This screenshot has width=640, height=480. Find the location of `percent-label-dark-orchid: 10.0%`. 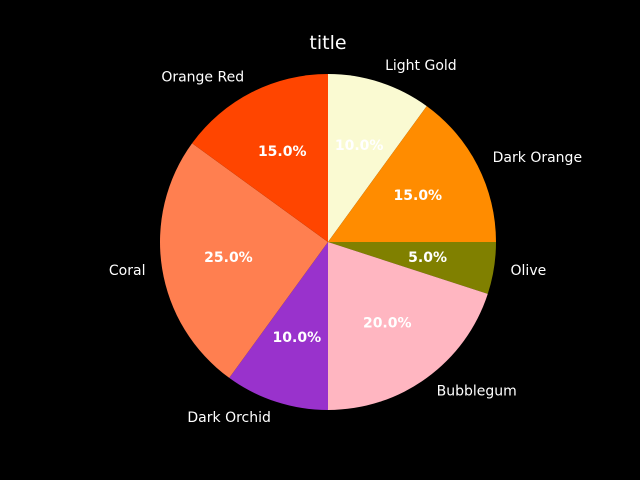

percent-label-dark-orchid: 10.0% is located at coordinates (297, 338).